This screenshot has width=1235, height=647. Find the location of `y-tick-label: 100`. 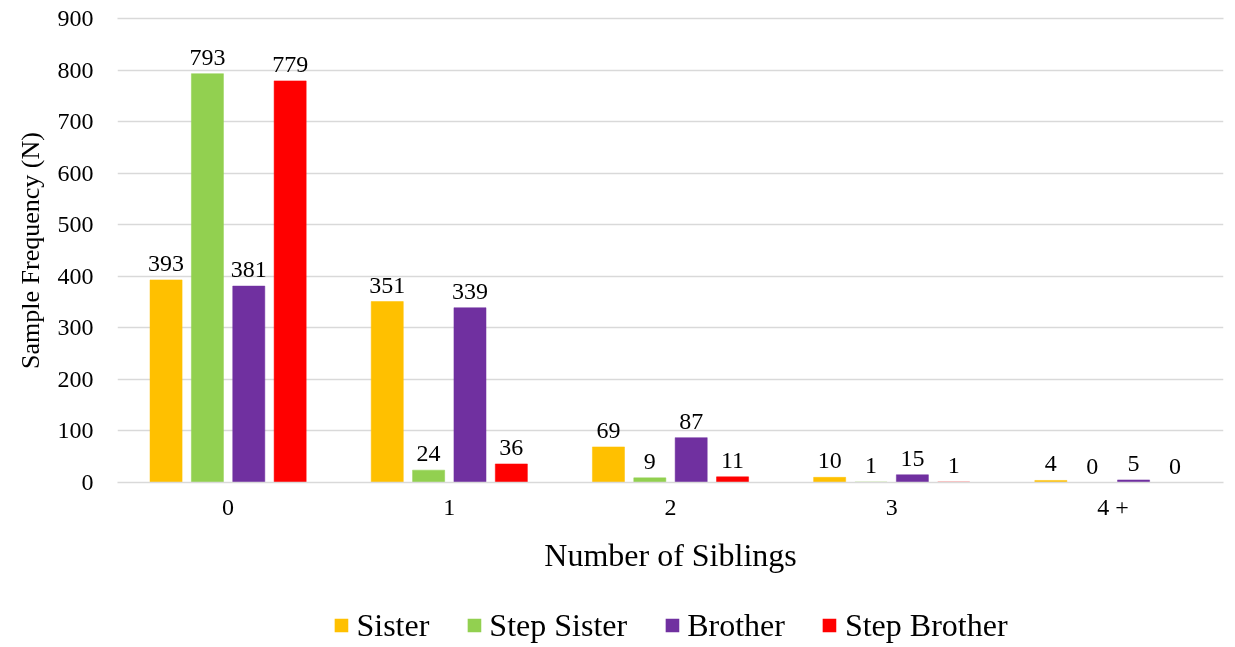

y-tick-label: 100 is located at coordinates (75, 430).